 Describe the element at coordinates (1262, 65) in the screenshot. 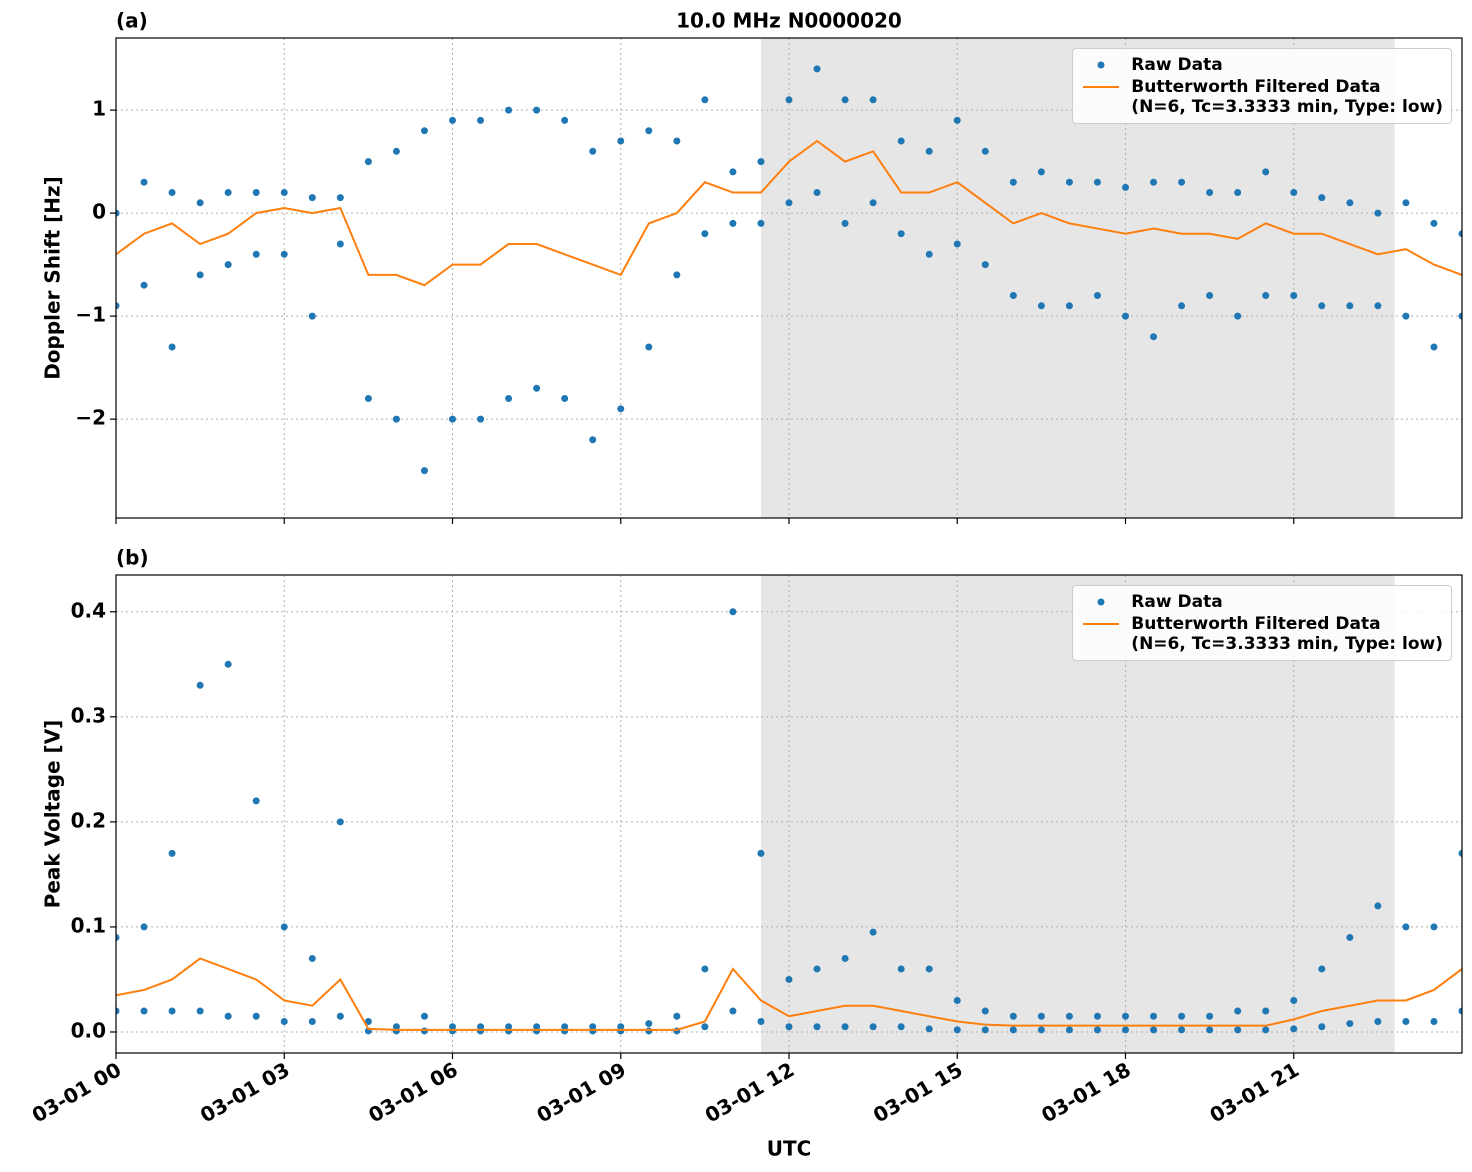

I see `legend-entry: Raw Data` at that location.